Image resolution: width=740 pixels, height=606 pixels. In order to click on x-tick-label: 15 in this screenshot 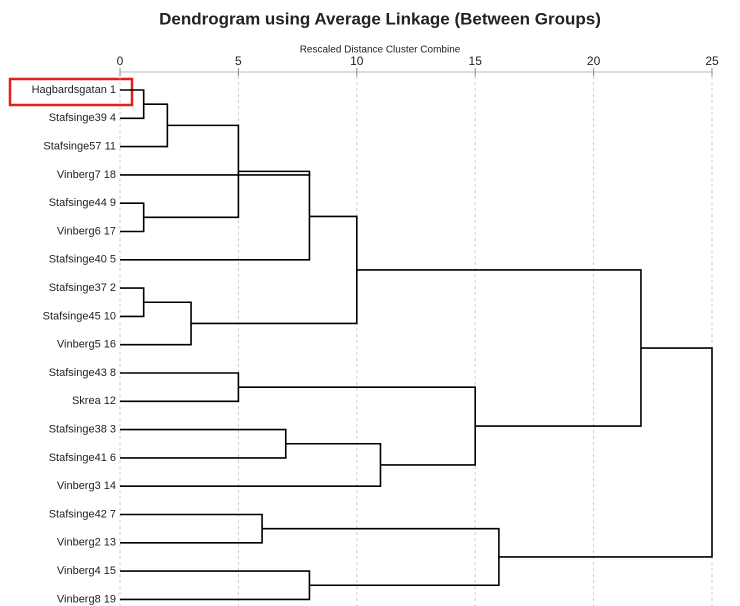, I will do `click(476, 61)`.